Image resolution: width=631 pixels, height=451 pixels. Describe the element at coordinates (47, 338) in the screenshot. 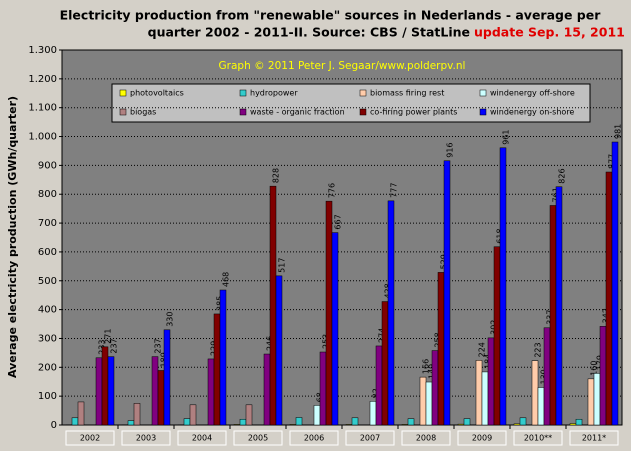

I see `y-tick-label: 300` at that location.